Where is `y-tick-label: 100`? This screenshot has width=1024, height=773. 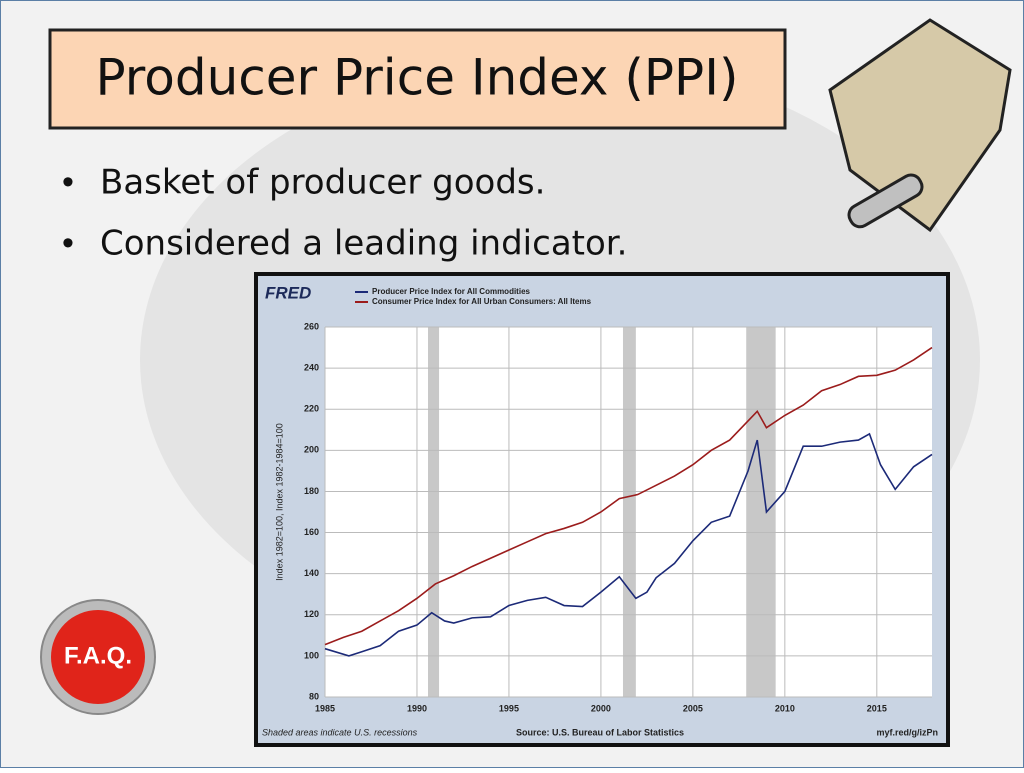 y-tick-label: 100 is located at coordinates (311, 655).